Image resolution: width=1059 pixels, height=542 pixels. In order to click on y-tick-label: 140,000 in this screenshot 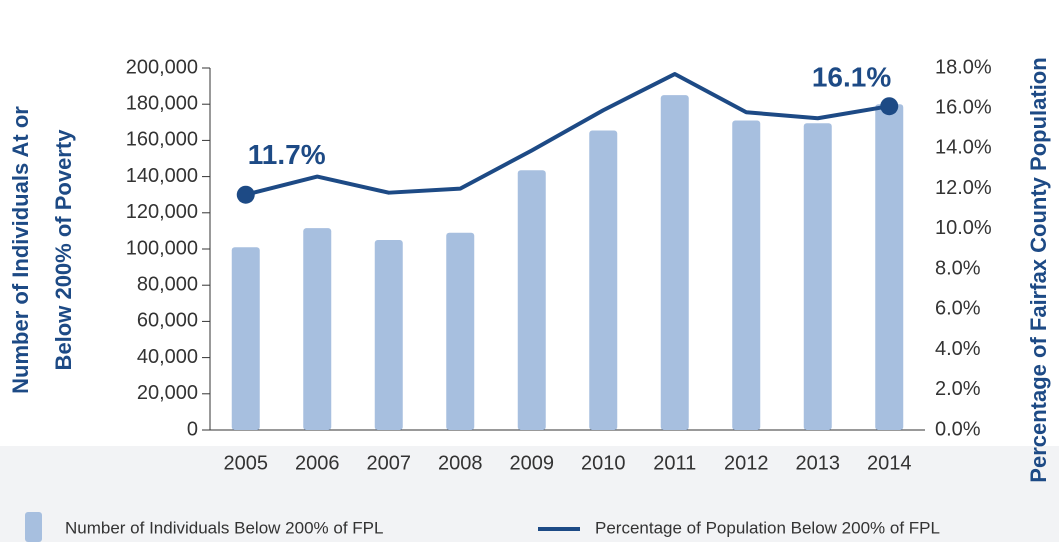, I will do `click(162, 176)`.